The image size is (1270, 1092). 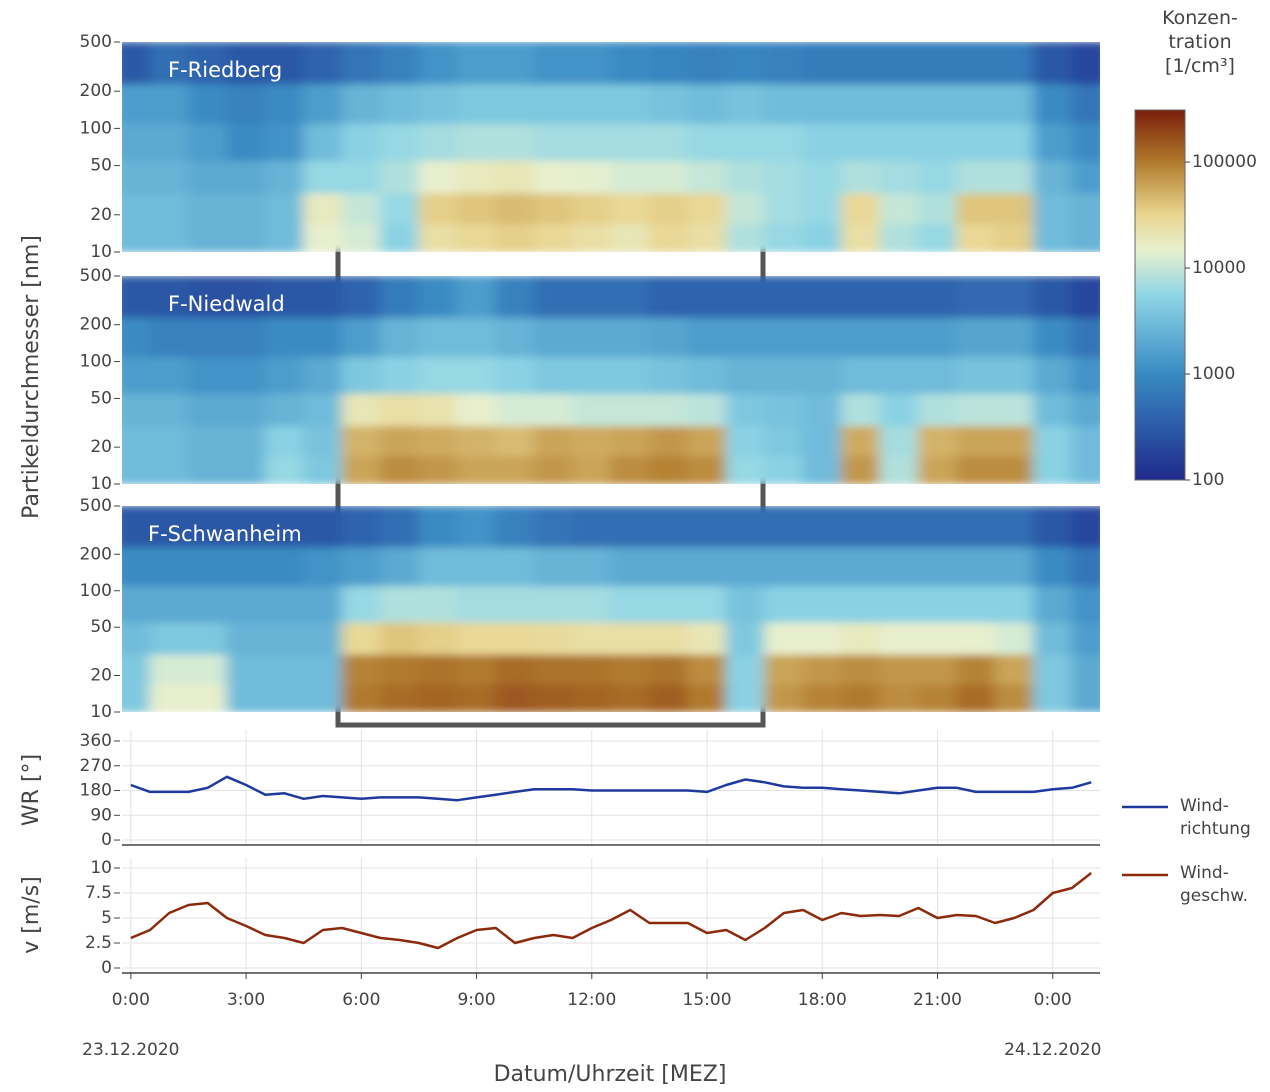 I want to click on y-tick-label: 0, so click(x=106, y=840).